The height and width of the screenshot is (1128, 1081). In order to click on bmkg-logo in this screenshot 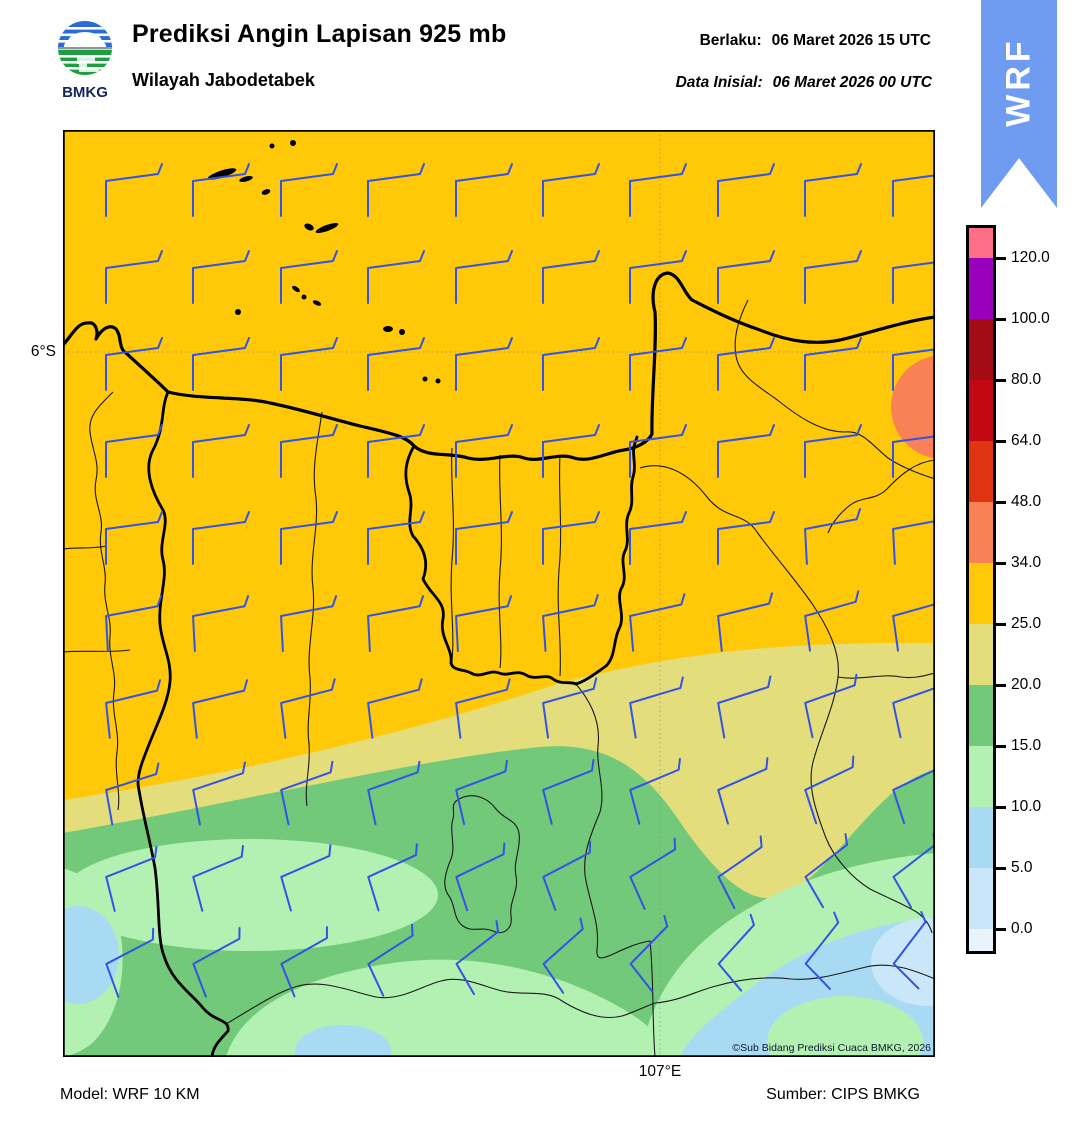, I will do `click(85, 48)`.